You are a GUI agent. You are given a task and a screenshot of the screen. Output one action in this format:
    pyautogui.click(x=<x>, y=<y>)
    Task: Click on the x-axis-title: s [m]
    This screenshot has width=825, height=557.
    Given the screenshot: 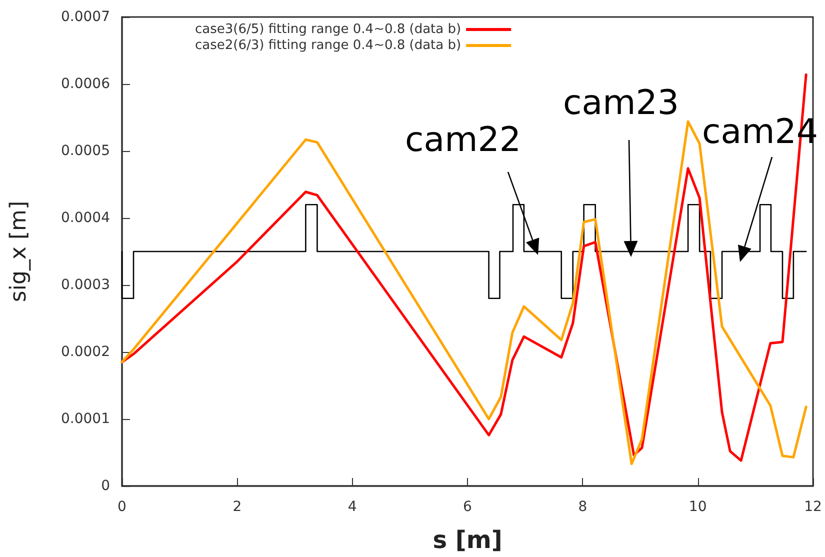 What is the action you would take?
    pyautogui.click(x=467, y=540)
    